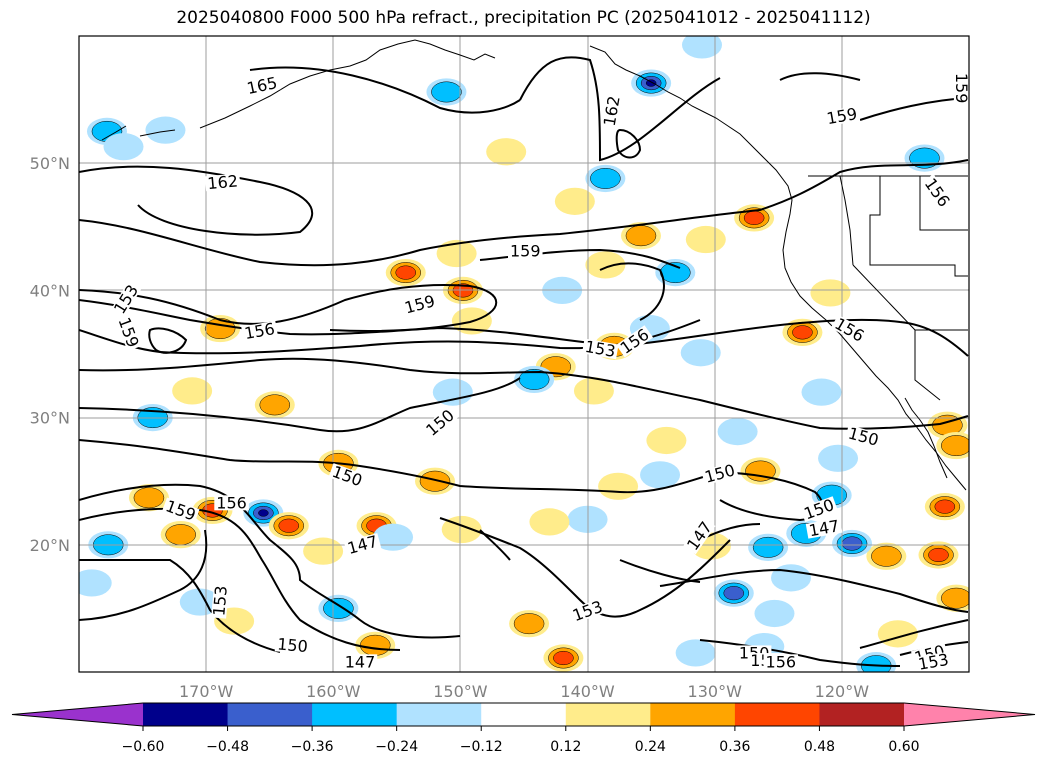 This screenshot has height=765, width=1047. I want to click on colorbar-tick-label: −0.36, so click(312, 747).